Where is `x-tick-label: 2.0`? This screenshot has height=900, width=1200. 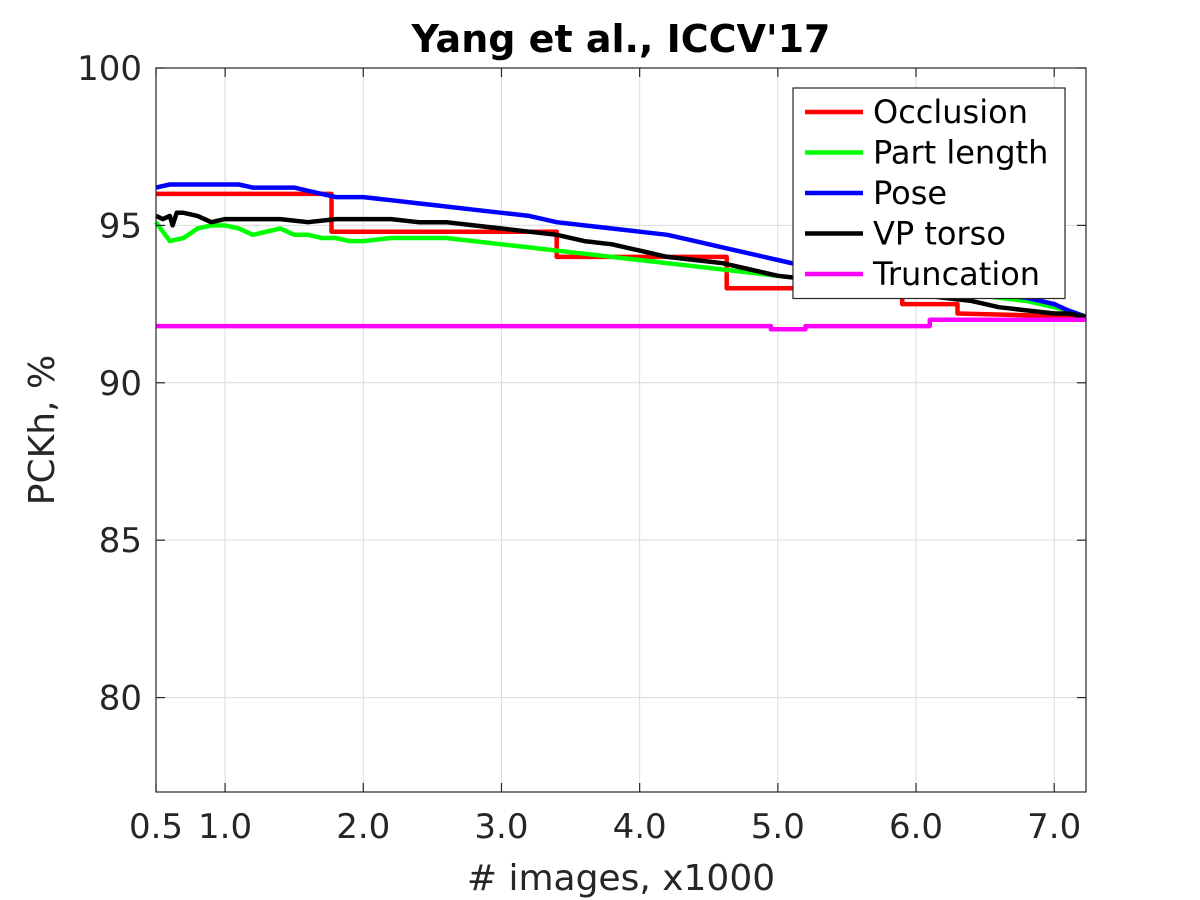 x-tick-label: 2.0 is located at coordinates (363, 827).